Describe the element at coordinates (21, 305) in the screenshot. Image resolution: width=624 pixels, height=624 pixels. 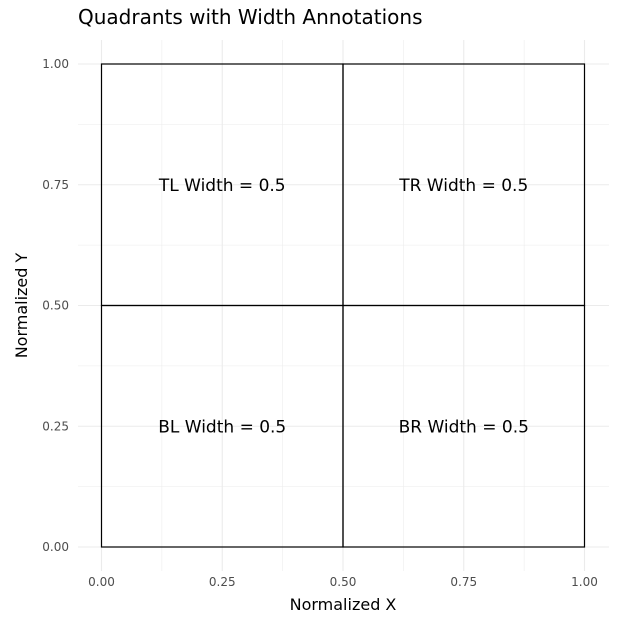
I see `y-axis-title: Normalized Y` at that location.